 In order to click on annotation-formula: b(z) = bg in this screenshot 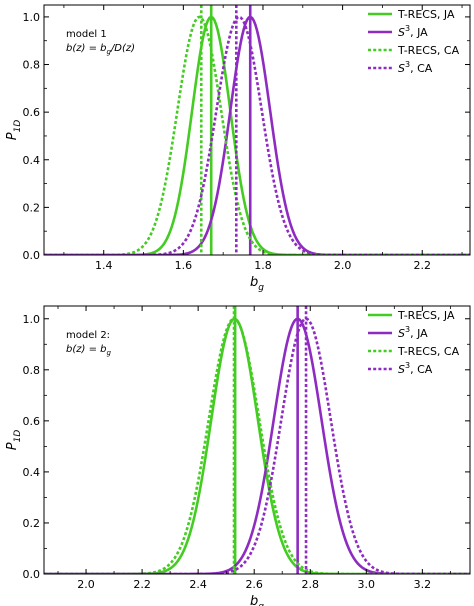, I will do `click(88, 350)`.